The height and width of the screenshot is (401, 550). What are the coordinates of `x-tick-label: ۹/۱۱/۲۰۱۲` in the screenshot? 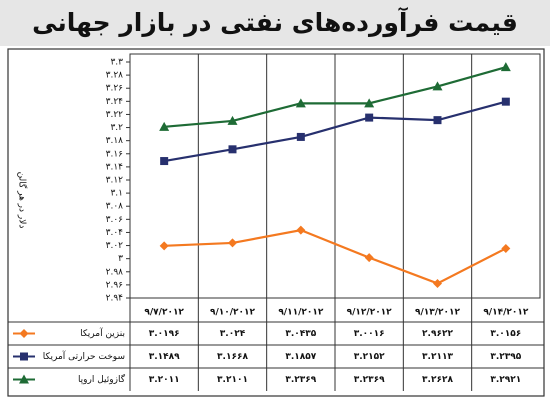 It's located at (301, 313).